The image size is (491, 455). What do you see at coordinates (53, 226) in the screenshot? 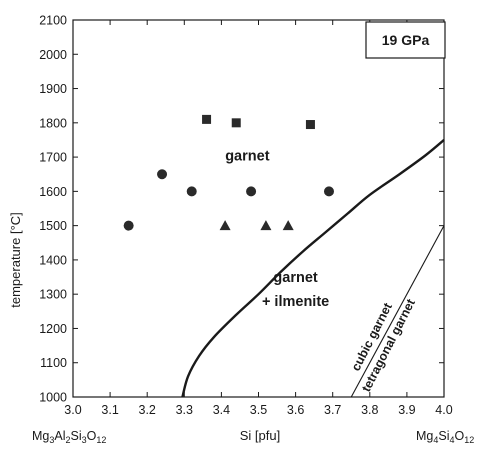
I see `y-tick-label: 1500` at bounding box center [53, 226].